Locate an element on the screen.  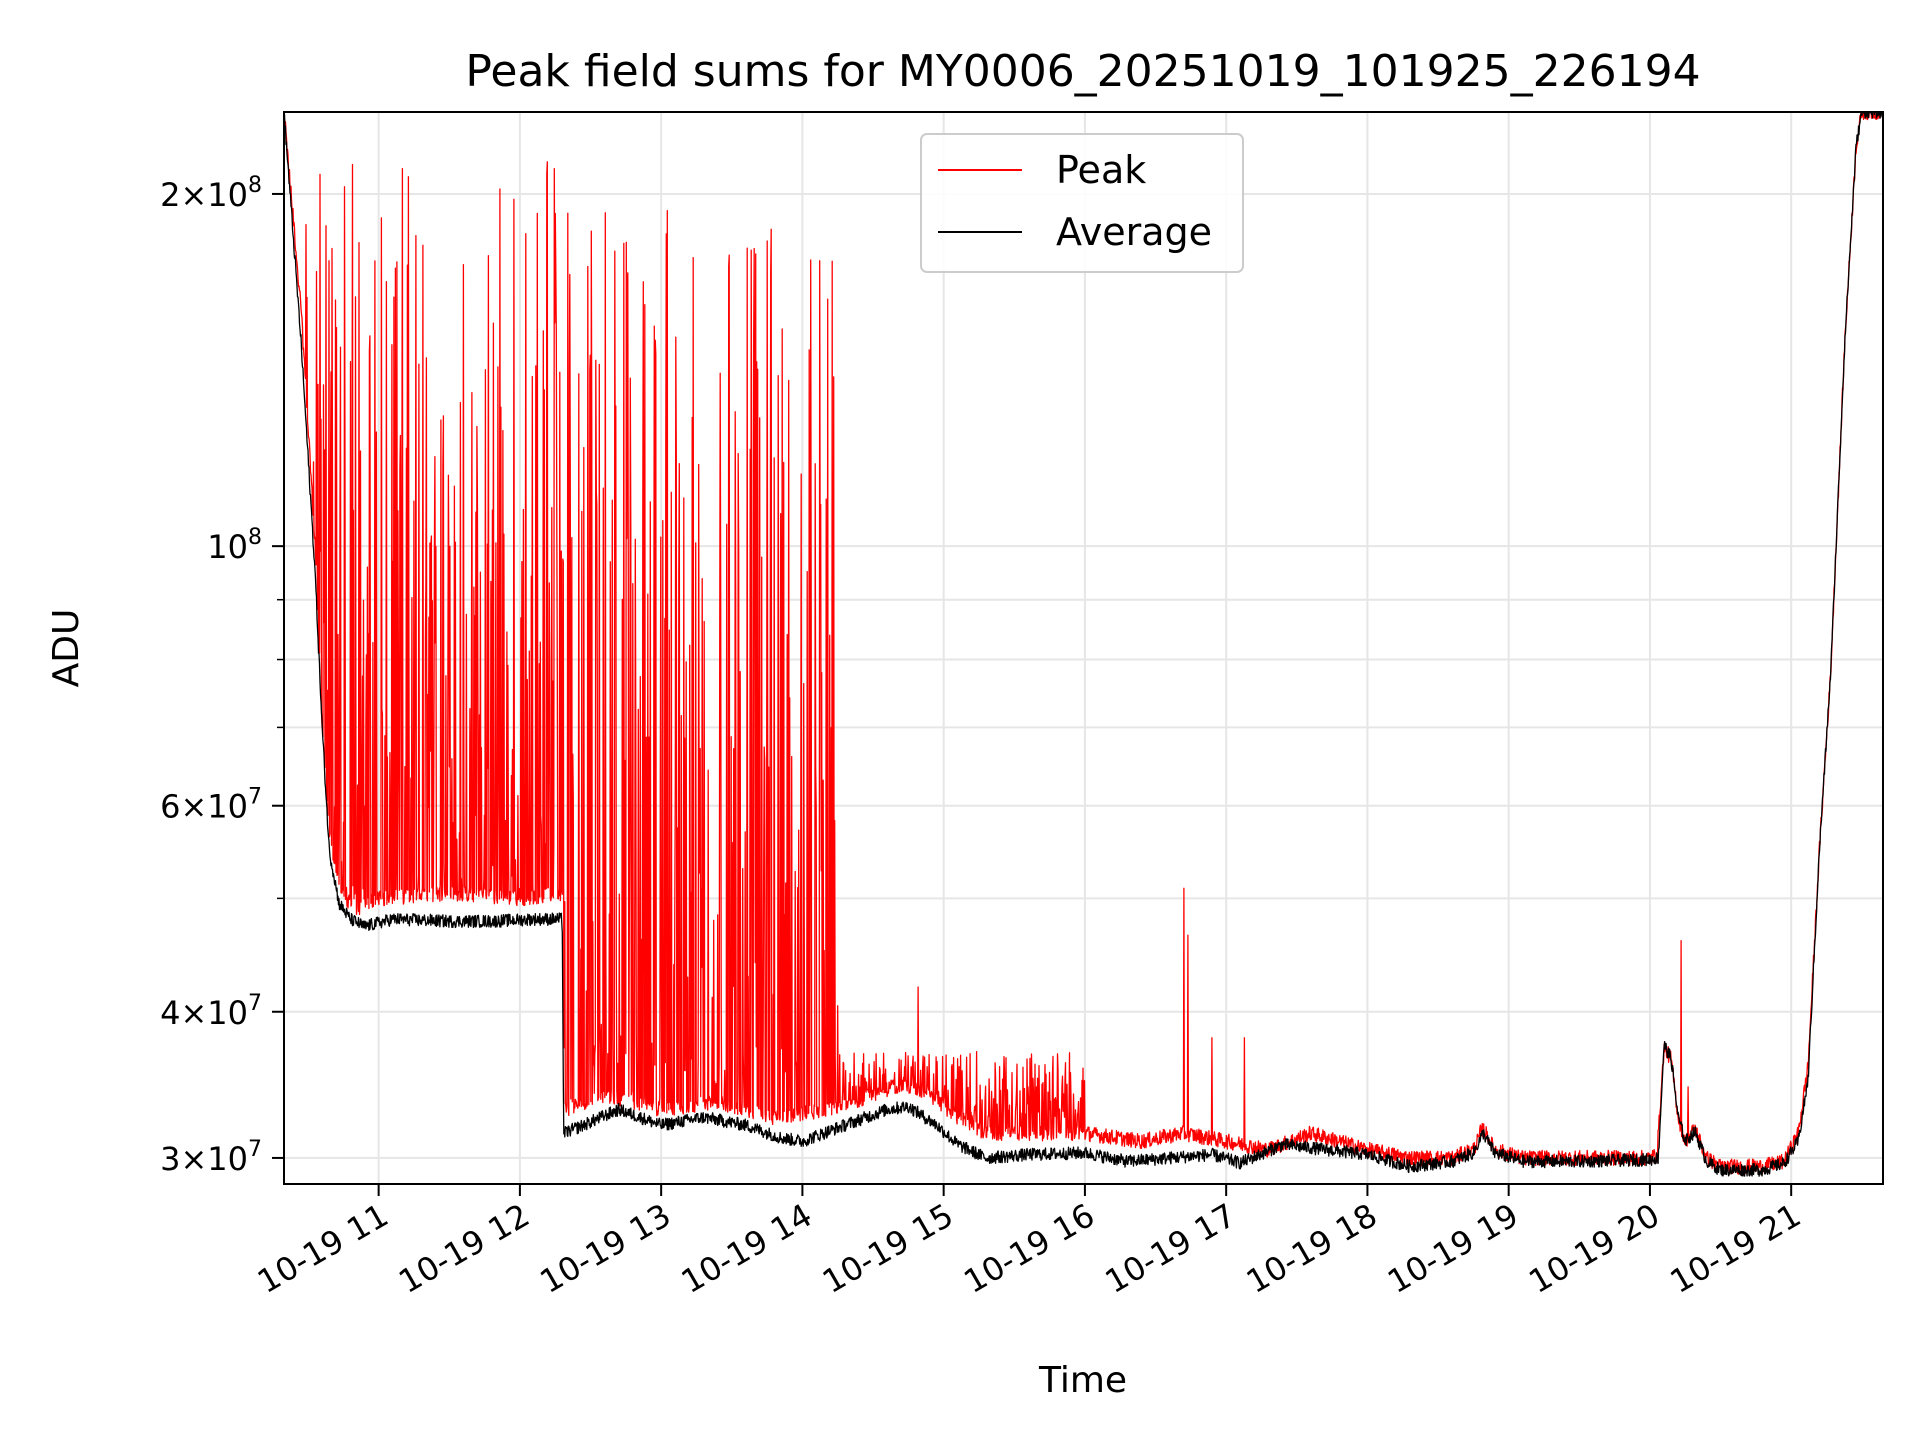
x-axis-label: Time is located at coordinates (1082, 1380).